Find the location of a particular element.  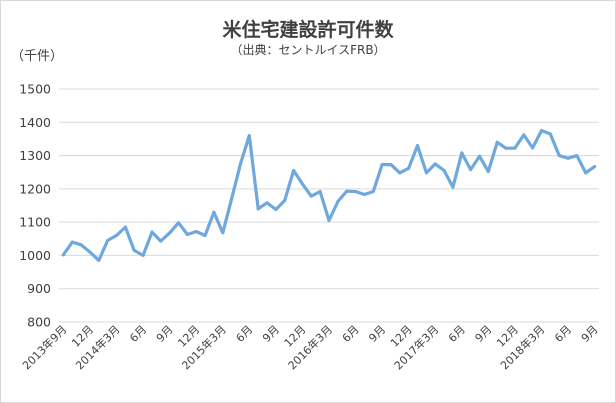

y-tick-label: 800 is located at coordinates (39, 322).